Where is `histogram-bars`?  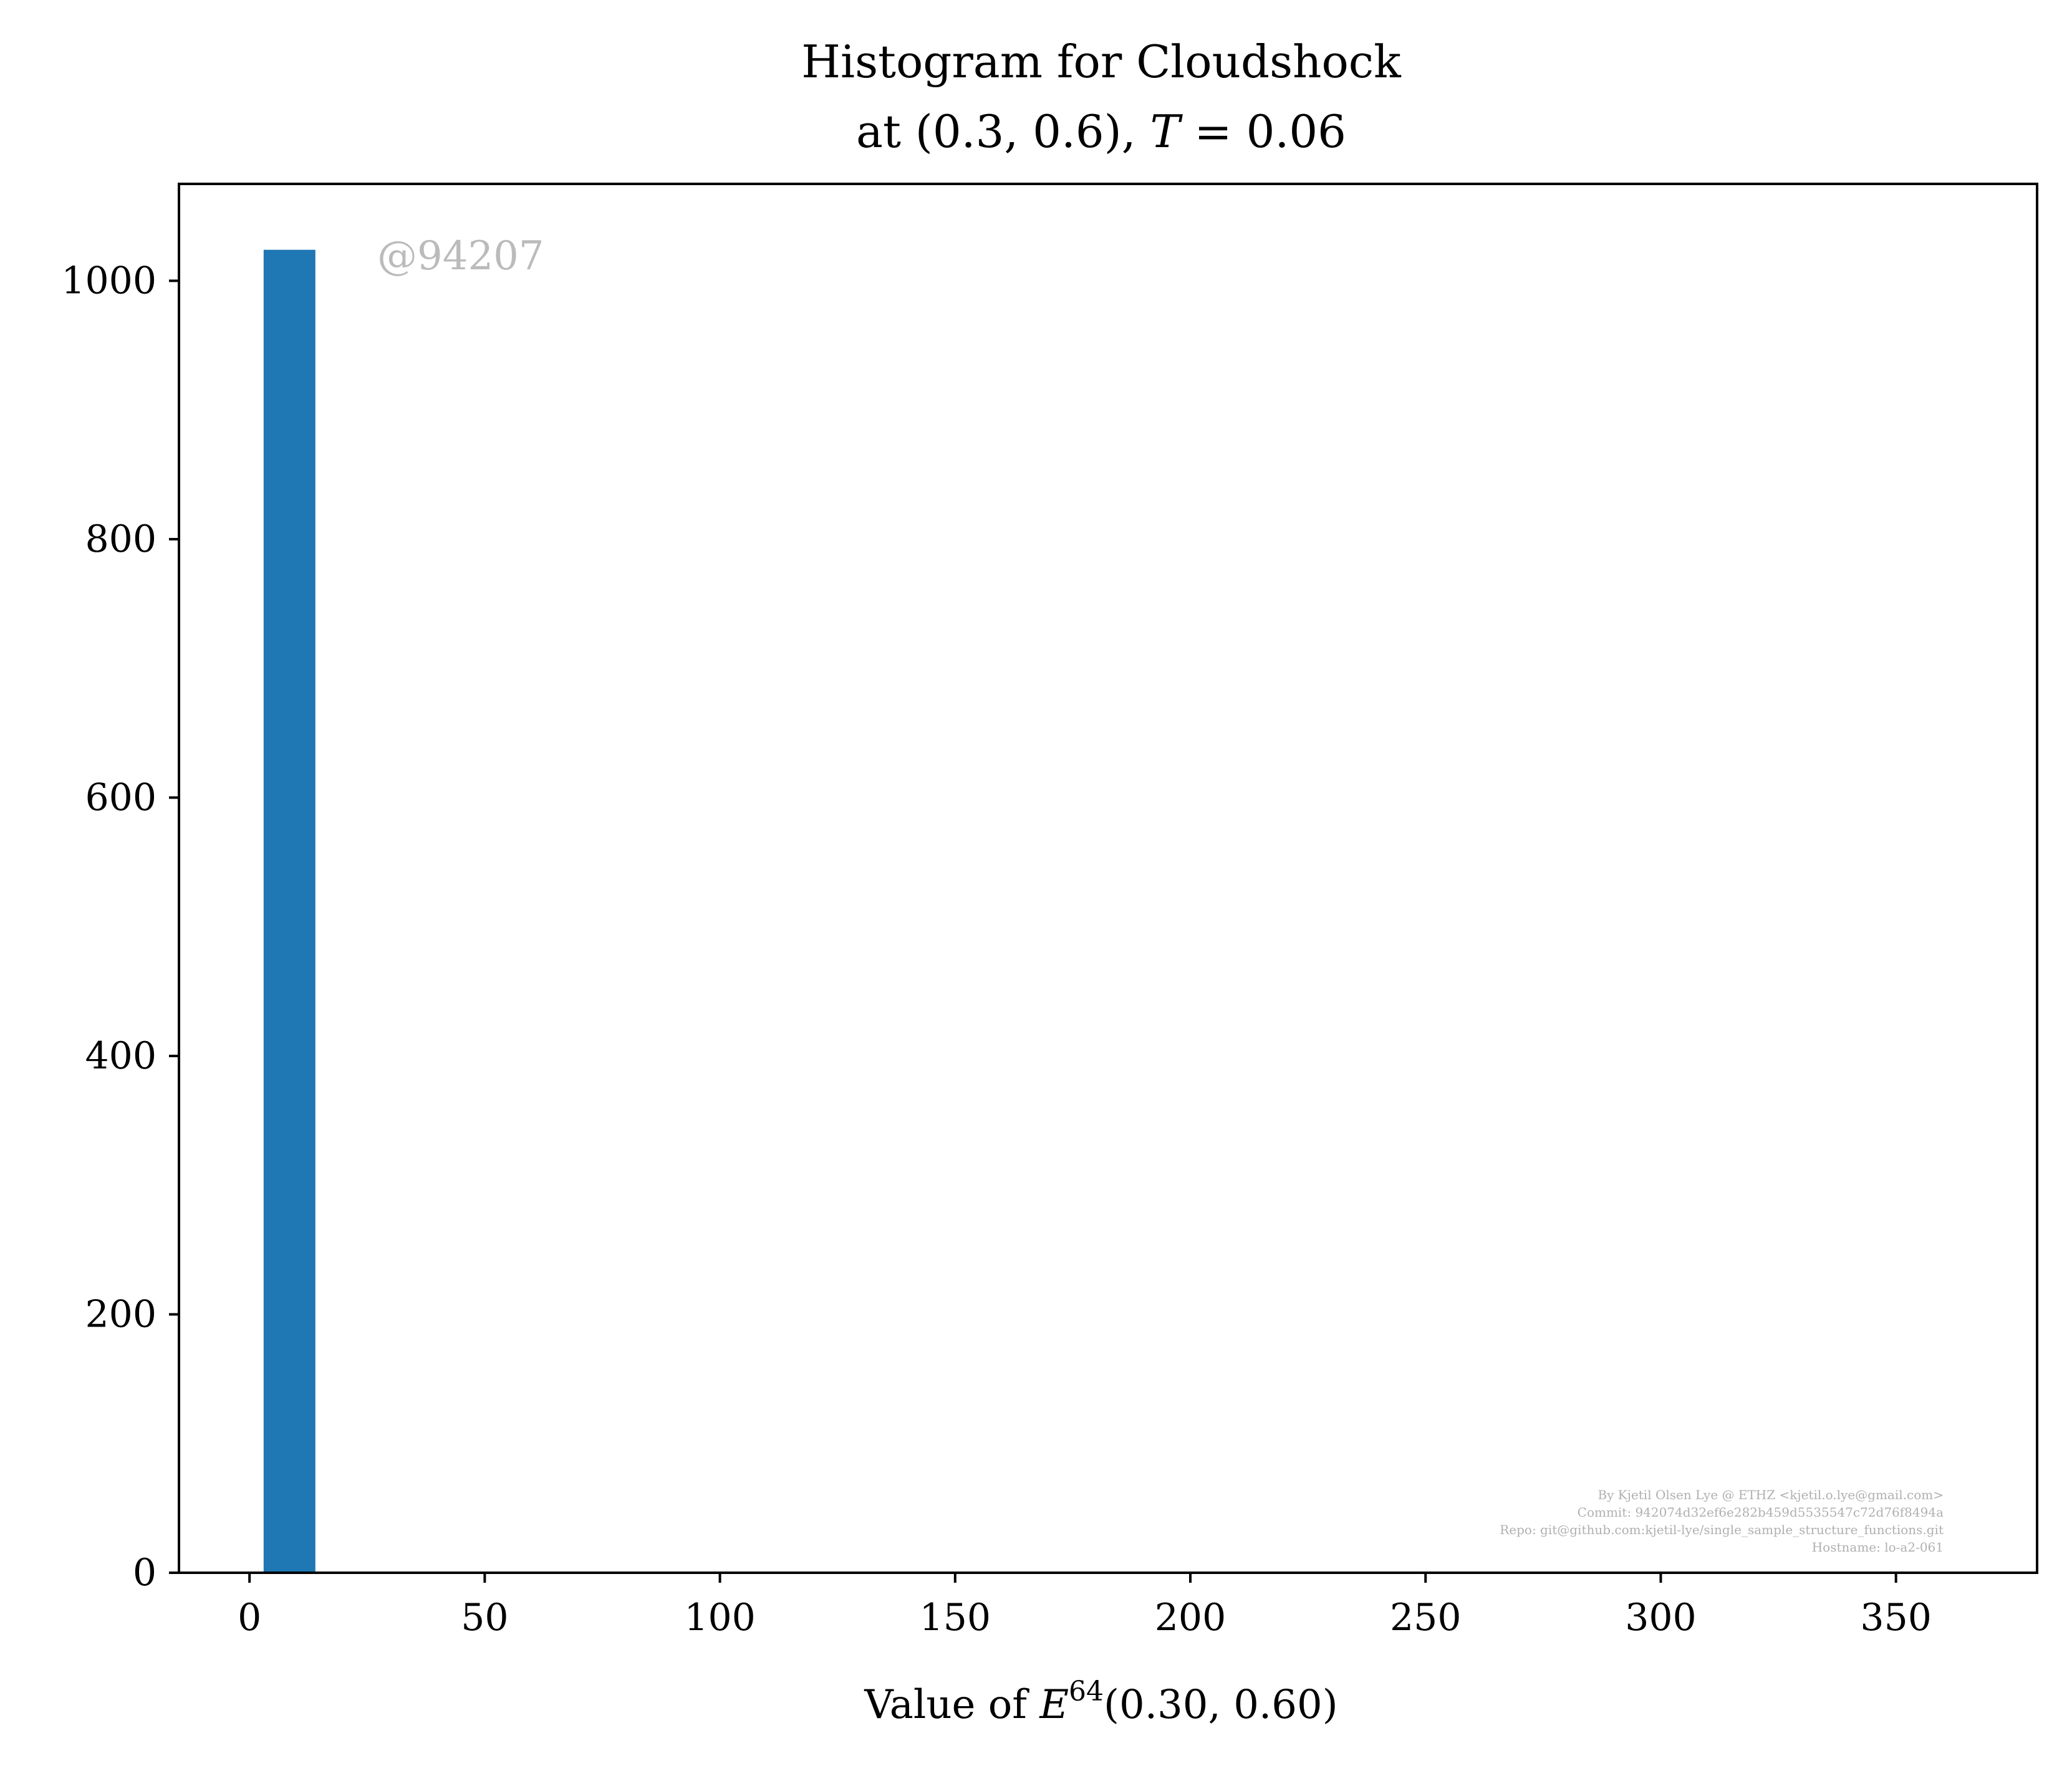 histogram-bars is located at coordinates (289, 911).